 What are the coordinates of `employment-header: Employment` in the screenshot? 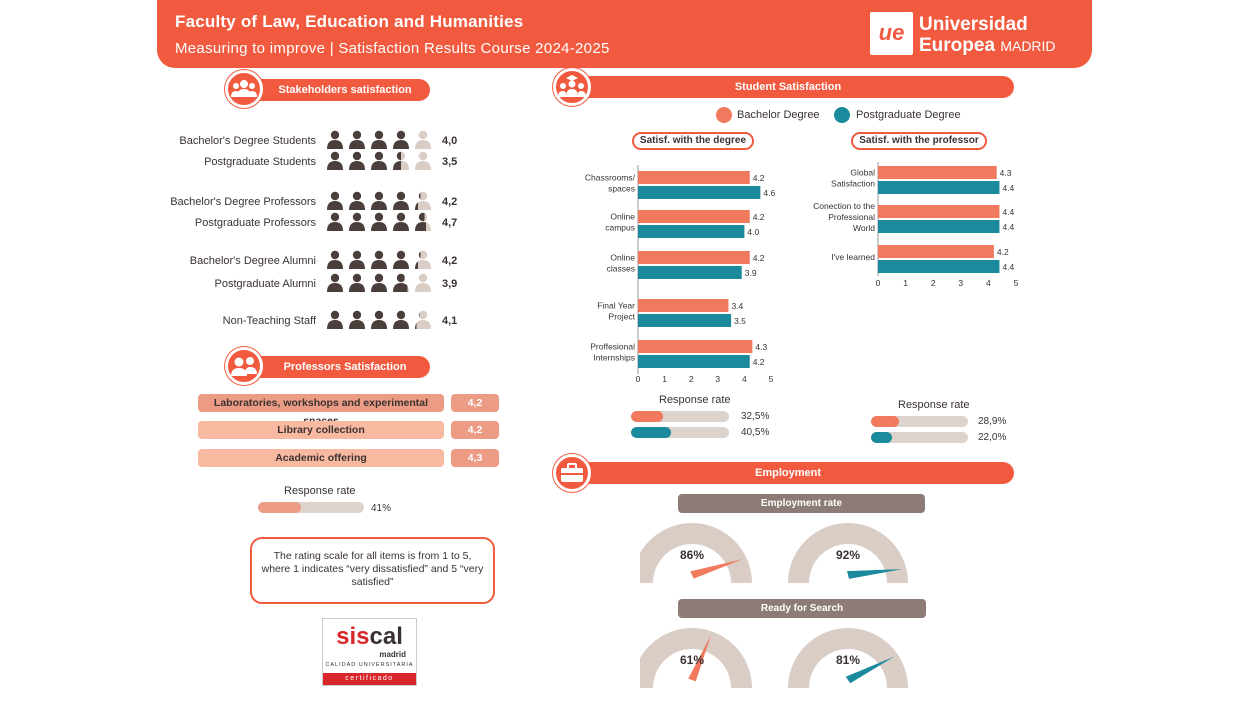 It's located at (788, 473).